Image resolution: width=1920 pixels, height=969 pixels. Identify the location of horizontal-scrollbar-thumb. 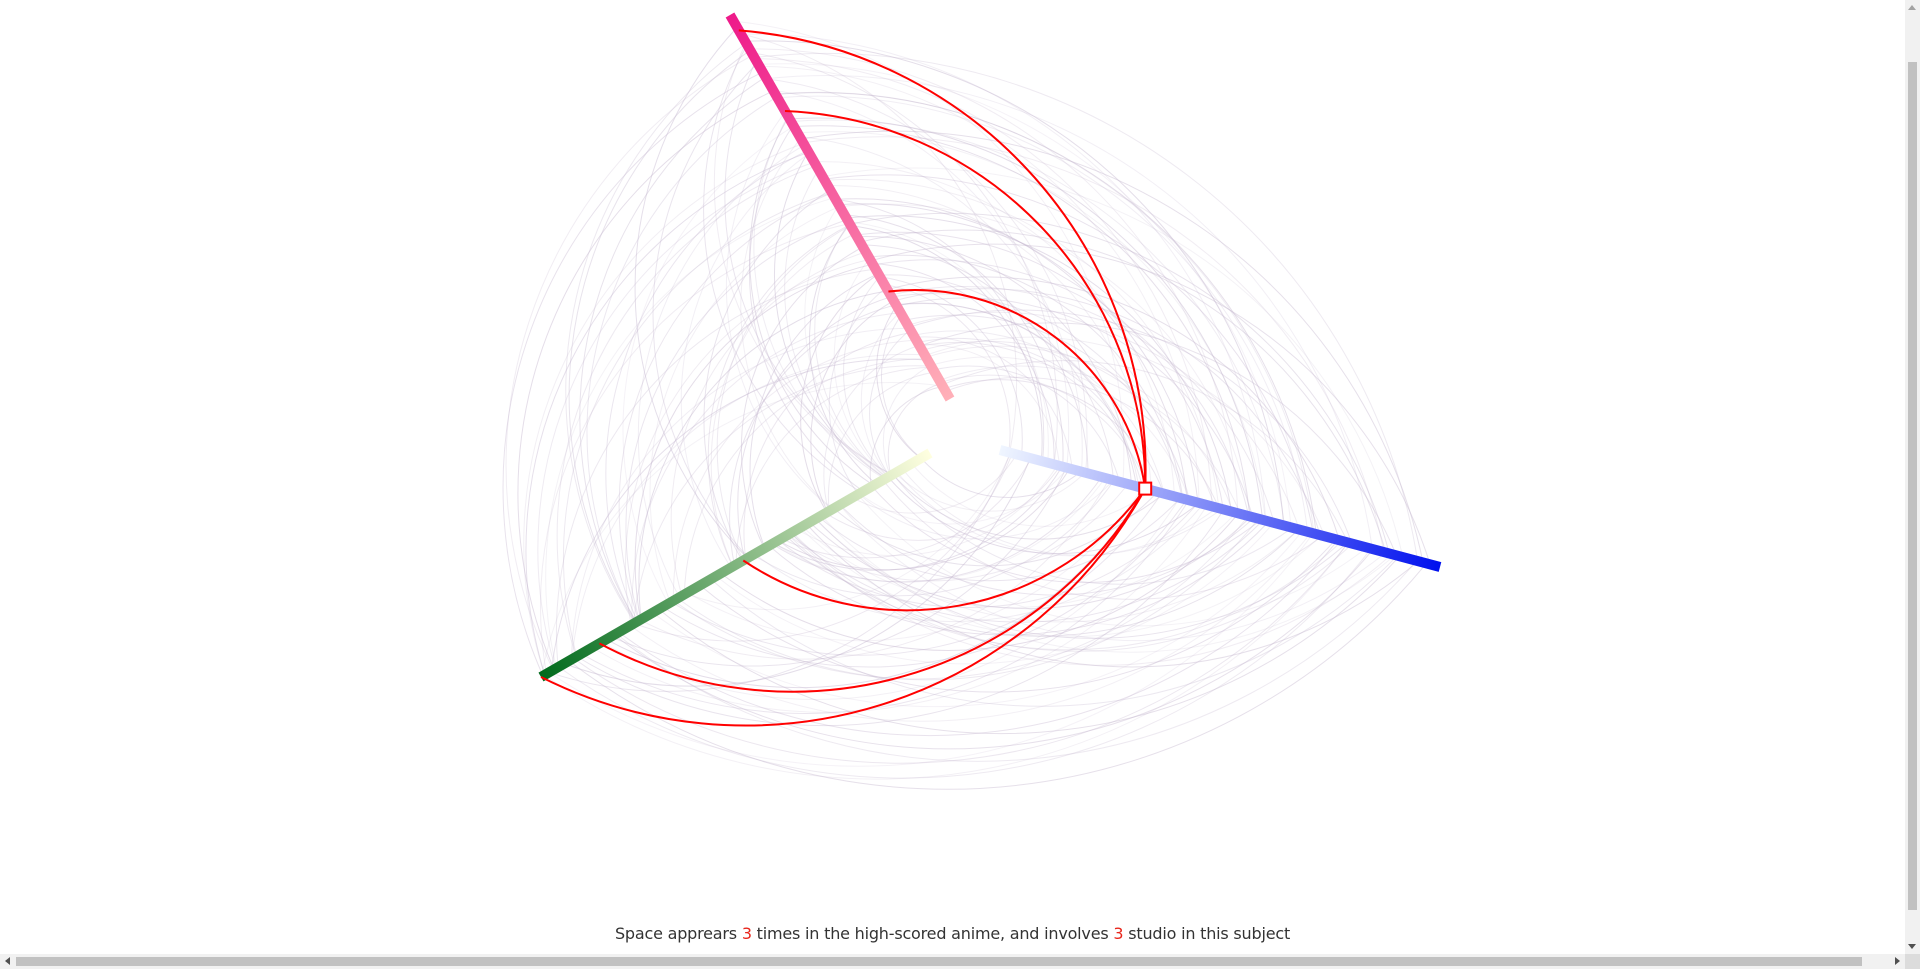
(939, 961).